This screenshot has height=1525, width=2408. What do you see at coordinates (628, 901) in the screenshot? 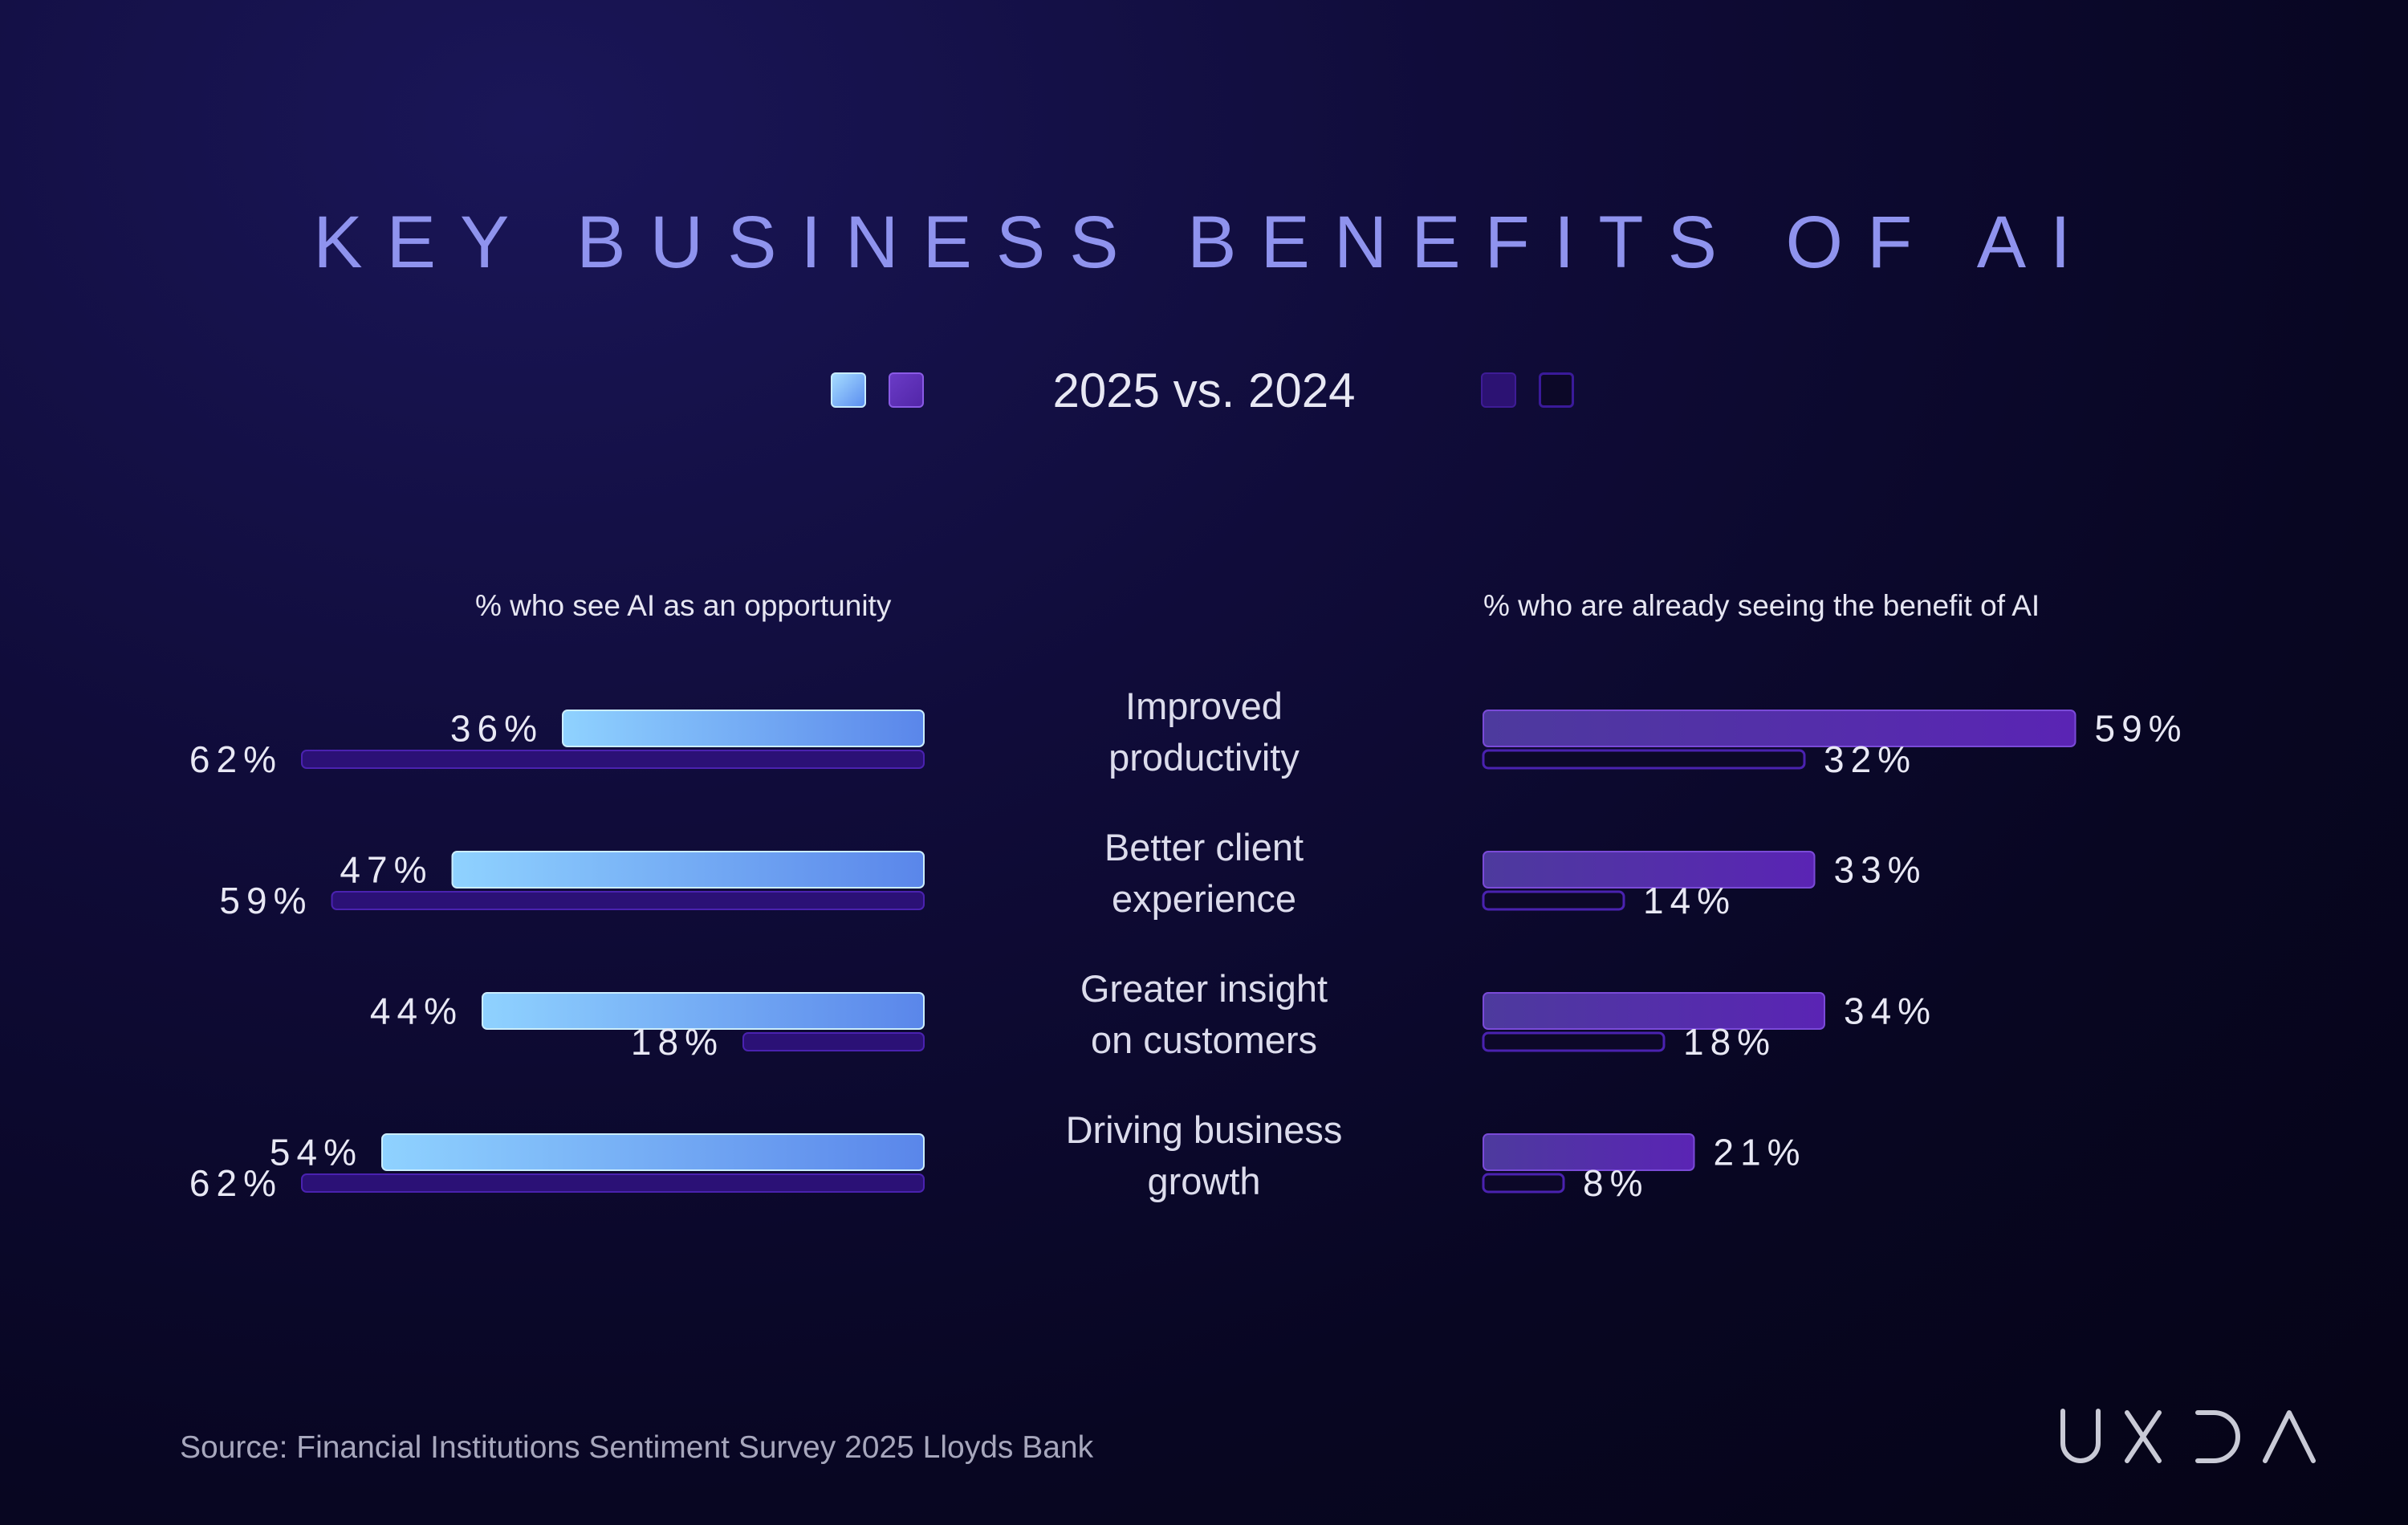
I see `opportunity-bar-2024-client-experience` at bounding box center [628, 901].